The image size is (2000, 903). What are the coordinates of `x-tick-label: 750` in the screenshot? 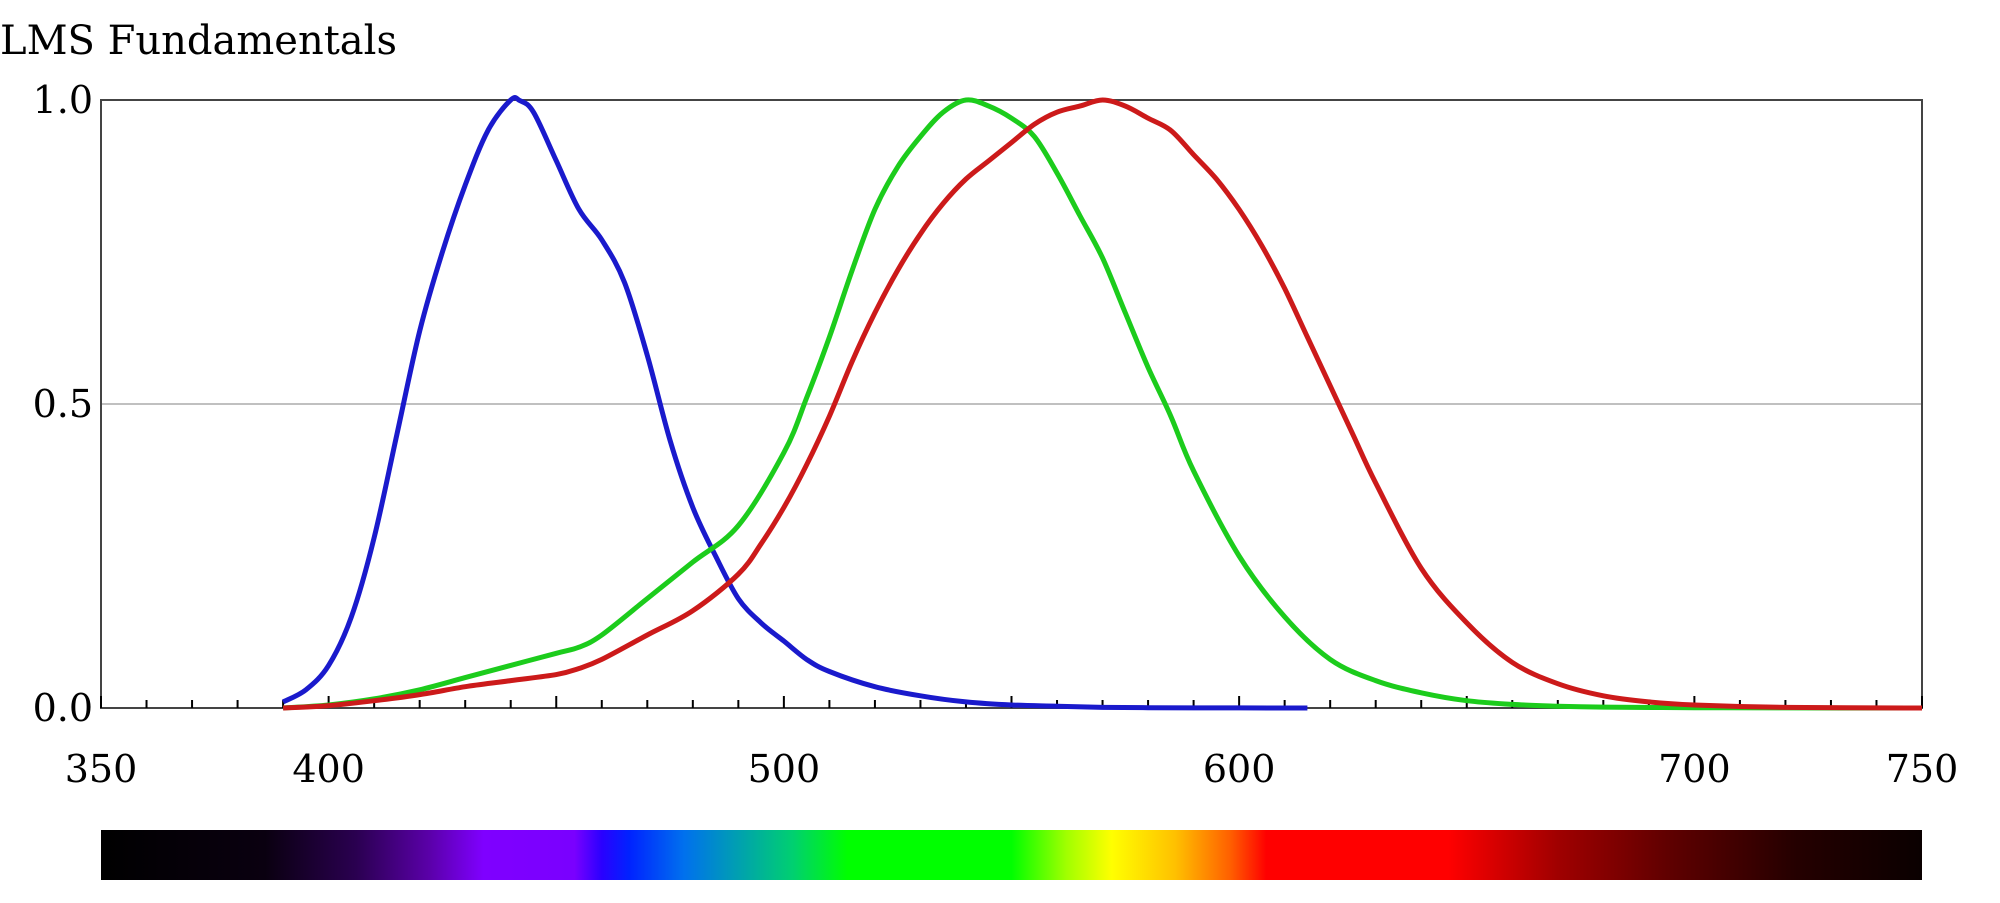 It's located at (1922, 769).